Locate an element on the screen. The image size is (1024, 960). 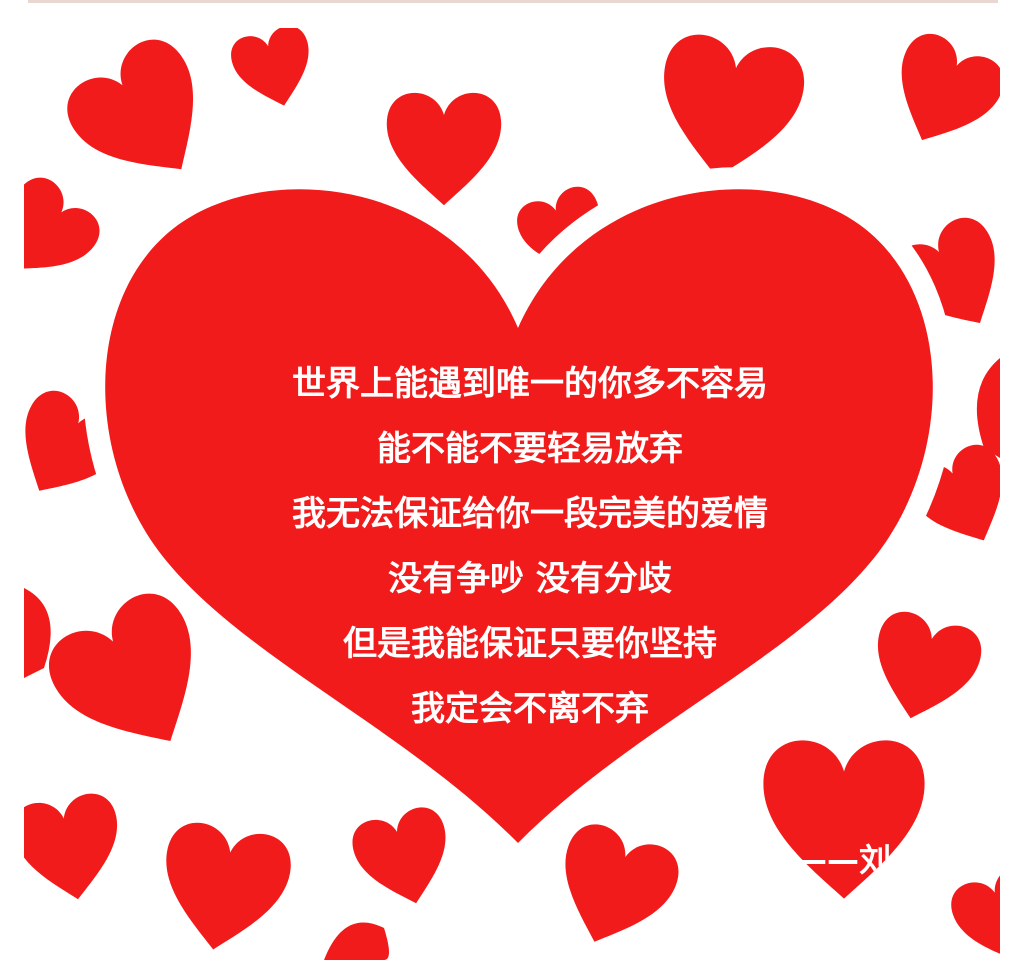
poem-line: 但是我能保证只要你坚持 is located at coordinates (530, 644).